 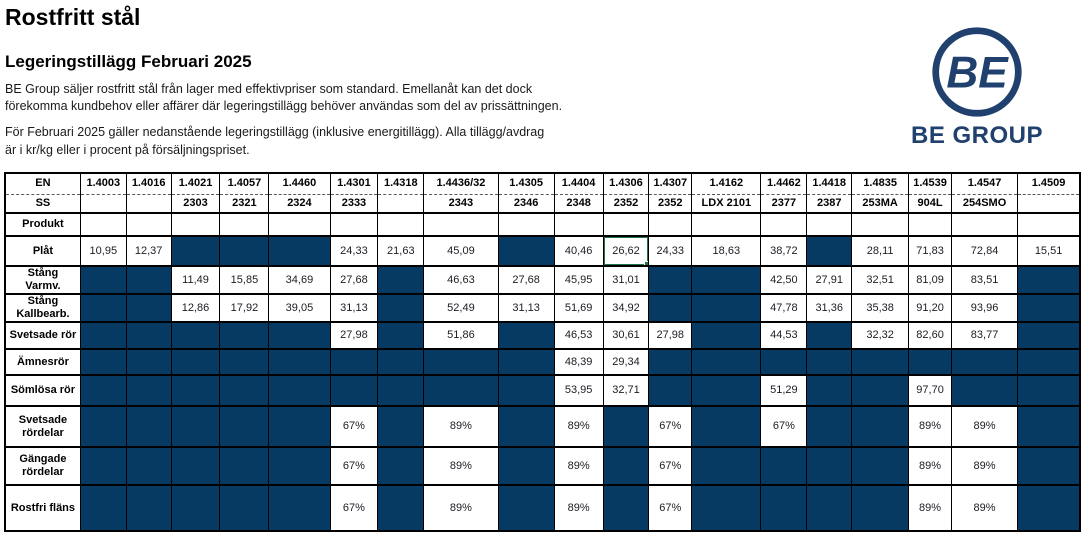 I want to click on grid-cell: 44,53, so click(x=784, y=336).